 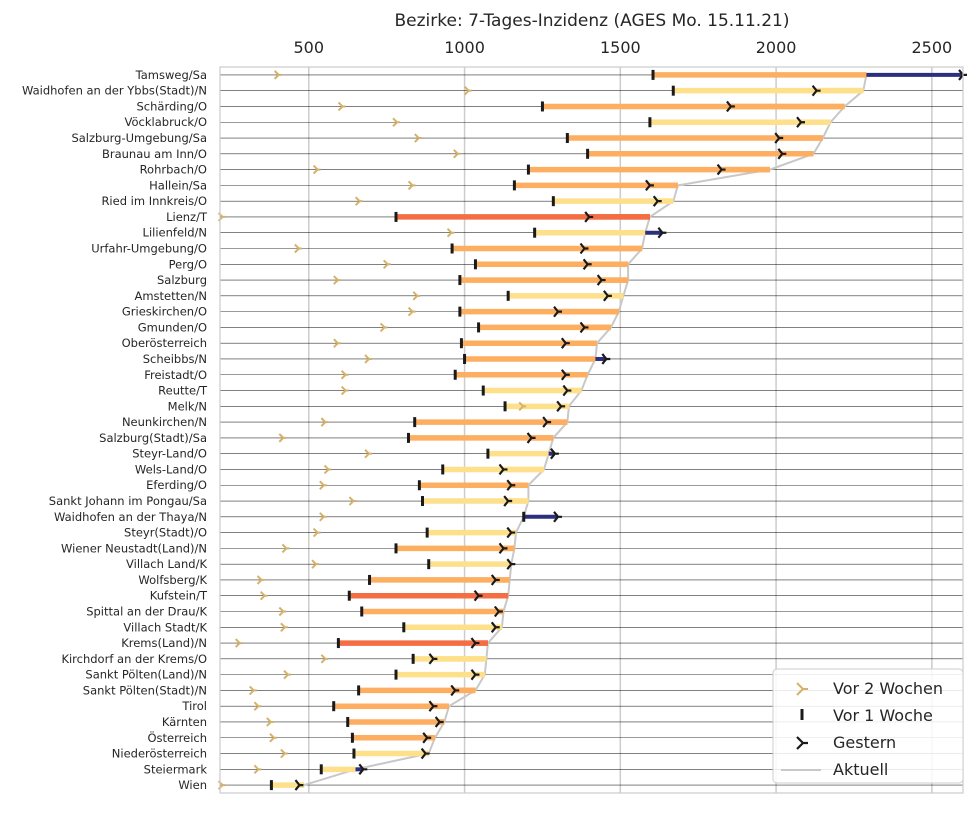 I want to click on row-label: Wolfsberg/K, so click(x=172, y=580).